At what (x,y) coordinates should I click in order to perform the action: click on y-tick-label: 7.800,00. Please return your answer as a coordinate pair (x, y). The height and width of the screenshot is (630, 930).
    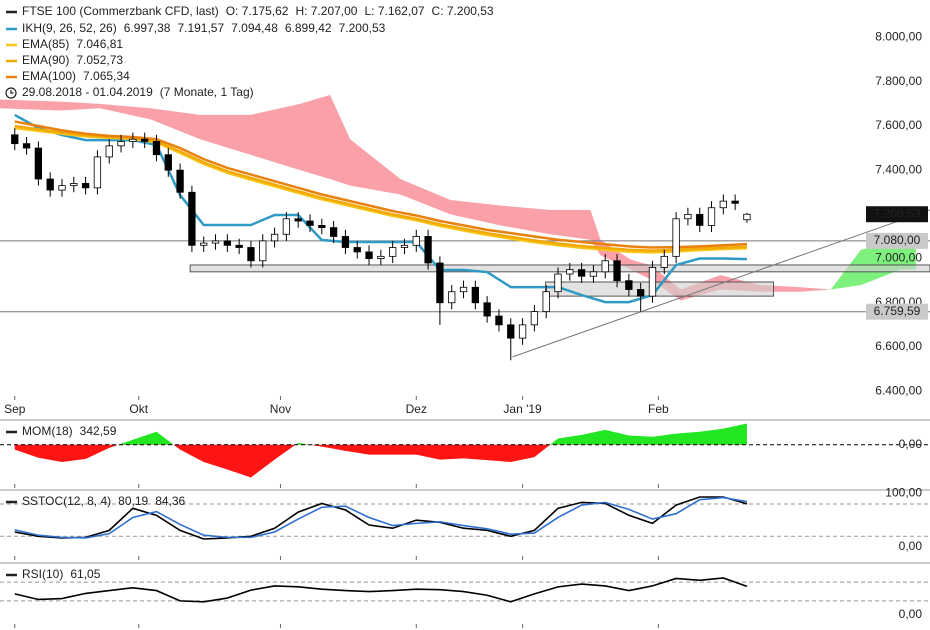
    Looking at the image, I should click on (898, 81).